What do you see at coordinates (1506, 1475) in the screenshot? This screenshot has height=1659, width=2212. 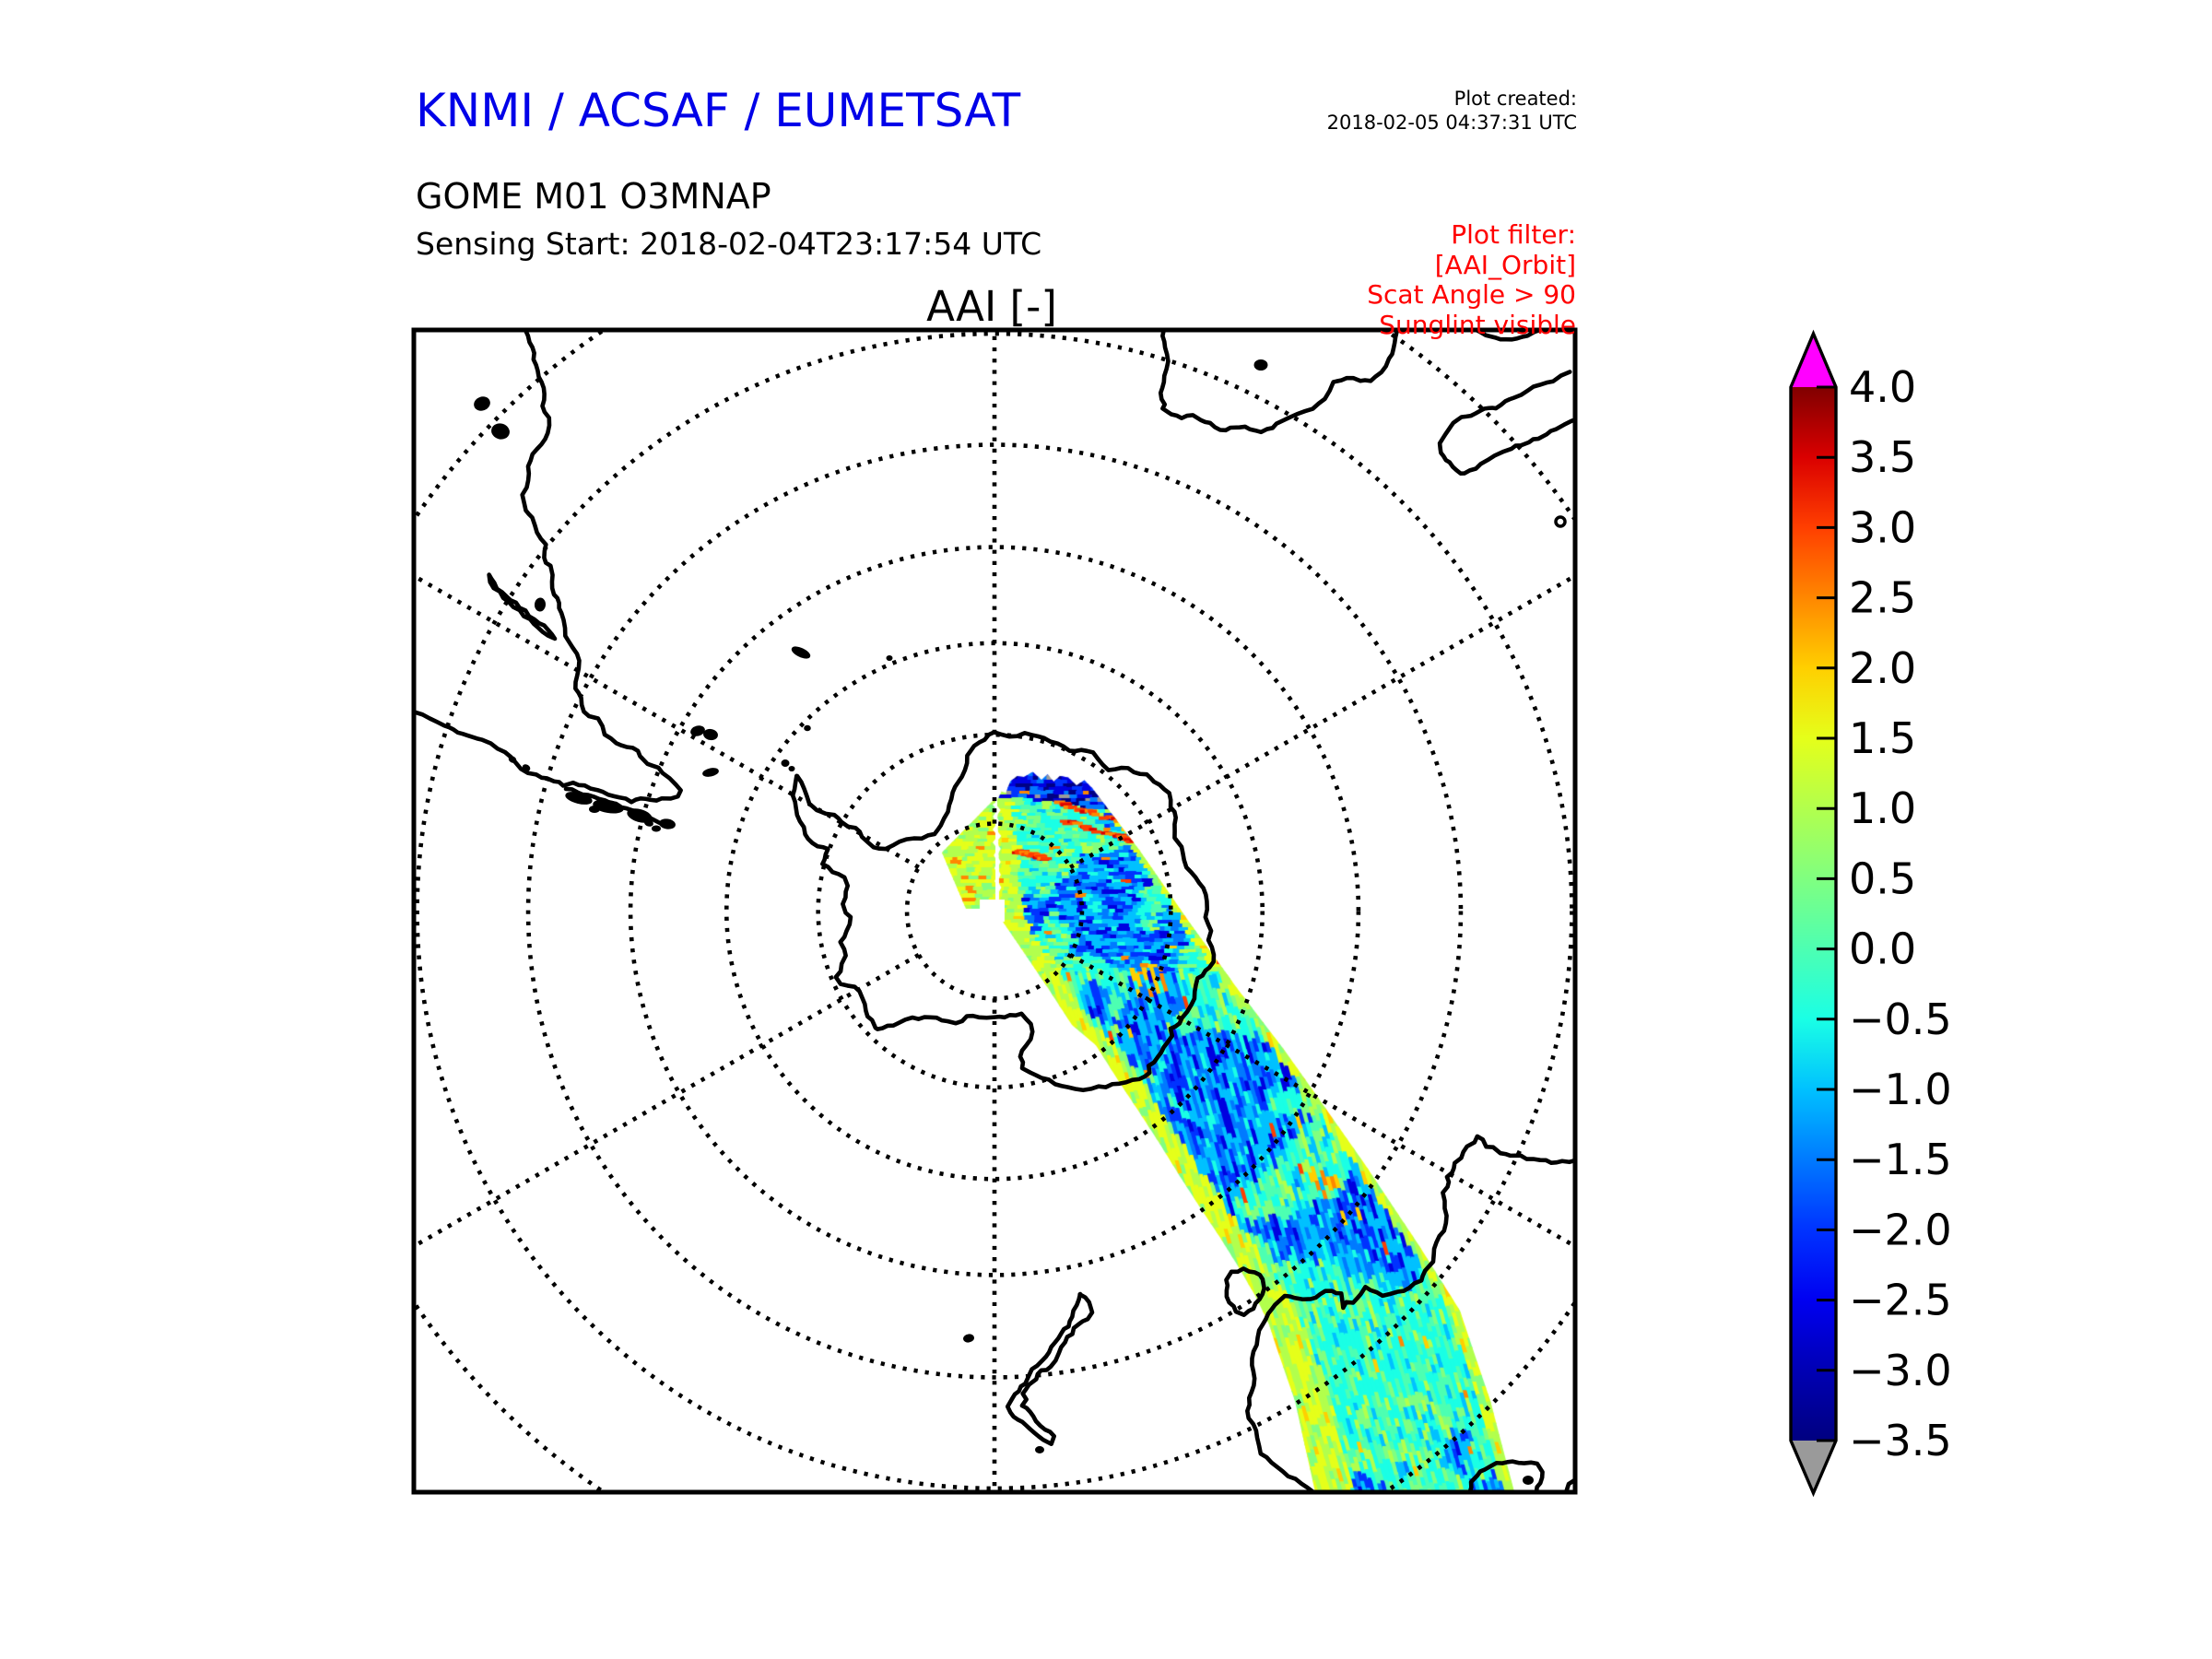 I see `coast-carpentaria` at bounding box center [1506, 1475].